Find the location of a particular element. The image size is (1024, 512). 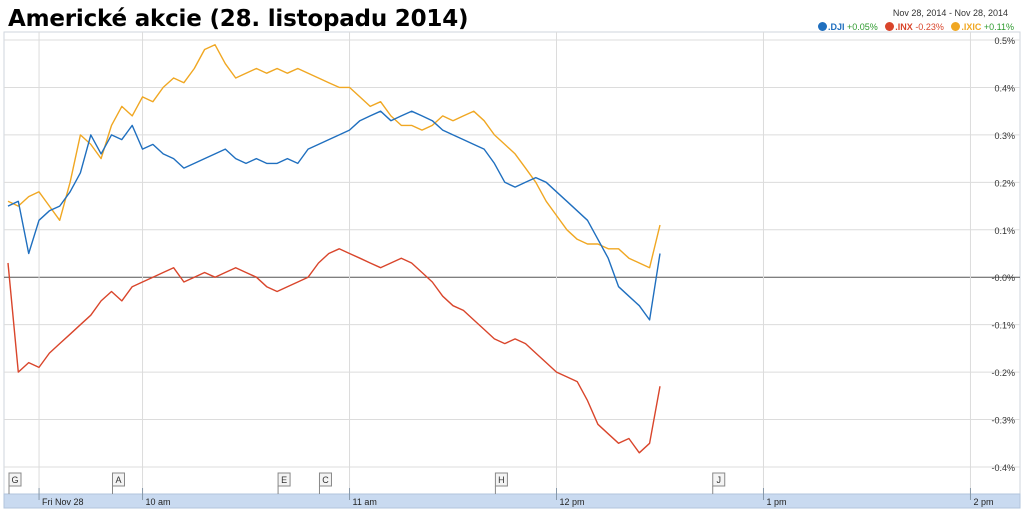

x-tick-label: 11 am is located at coordinates (365, 502).